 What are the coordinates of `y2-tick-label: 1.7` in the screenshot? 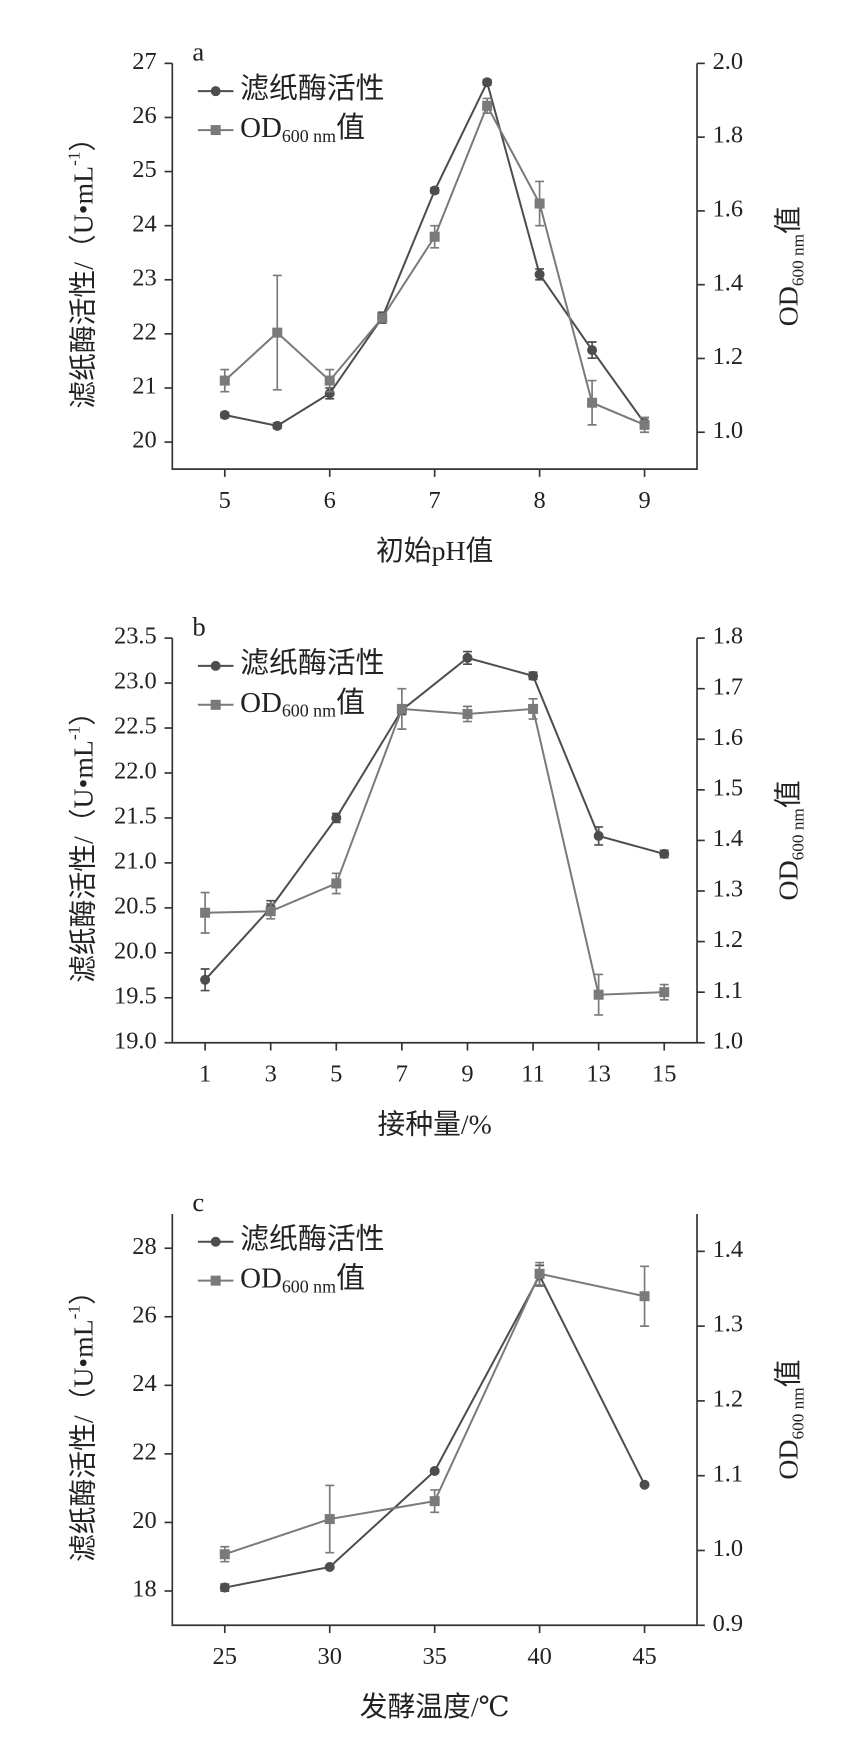 It's located at (728, 686).